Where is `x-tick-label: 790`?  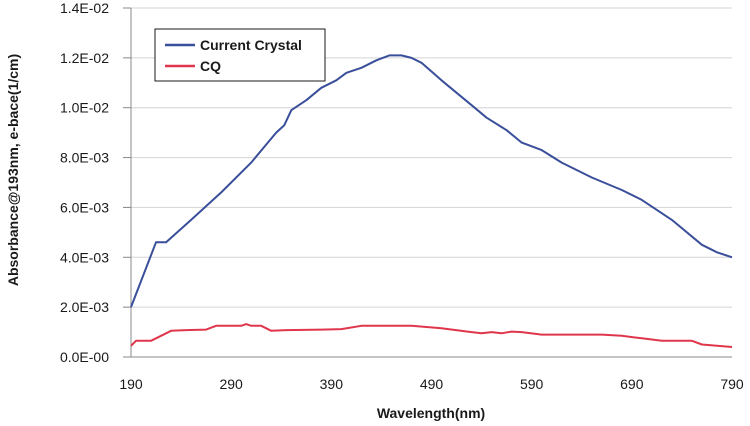
x-tick-label: 790 is located at coordinates (732, 384).